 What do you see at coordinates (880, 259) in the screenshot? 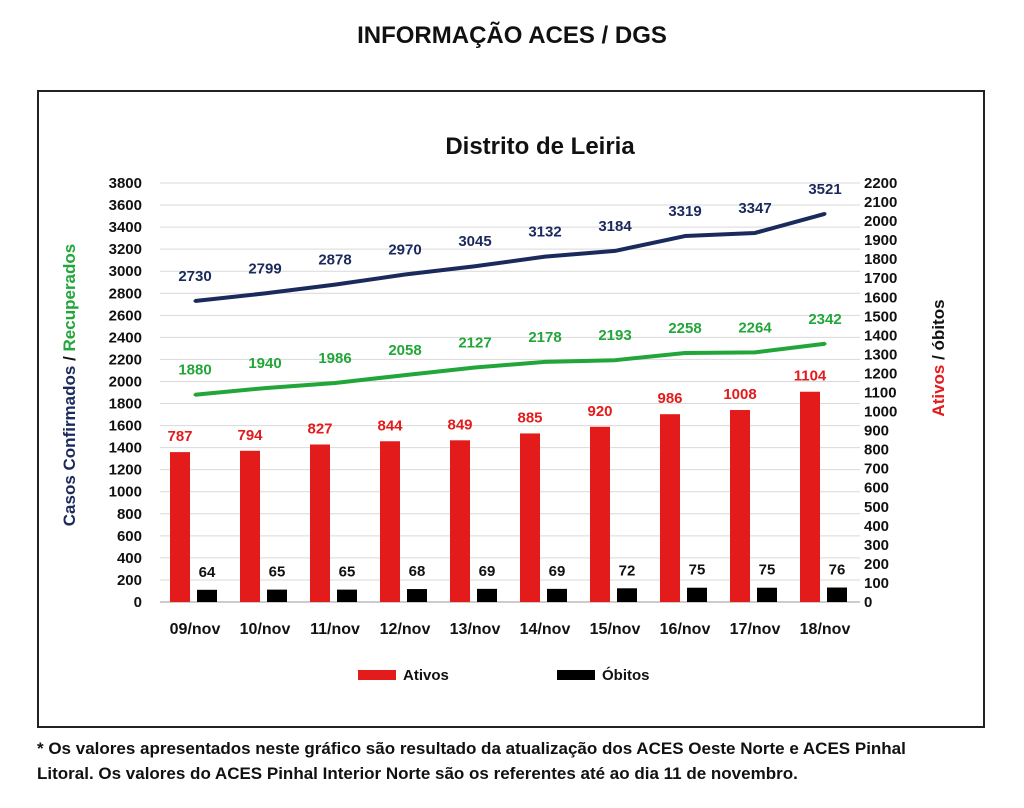
I see `right-tick-label: 1800` at bounding box center [880, 259].